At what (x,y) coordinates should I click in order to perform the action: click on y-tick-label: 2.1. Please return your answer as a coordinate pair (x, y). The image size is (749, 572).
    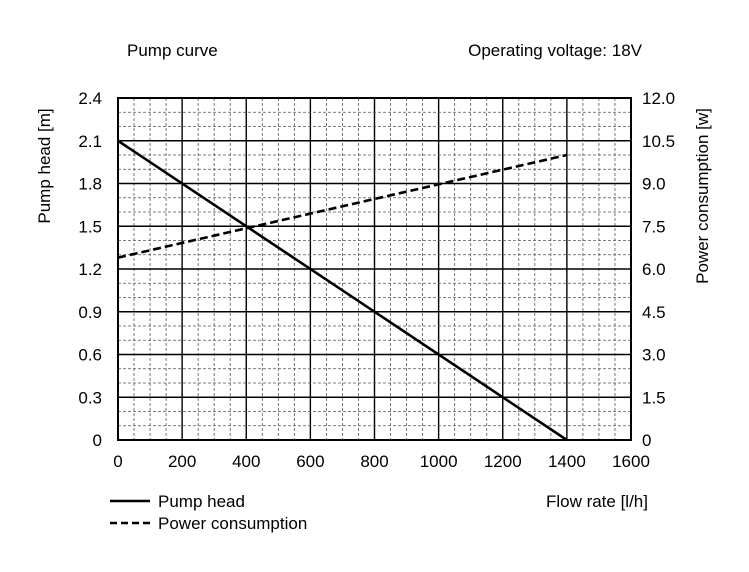
    Looking at the image, I should click on (90, 141).